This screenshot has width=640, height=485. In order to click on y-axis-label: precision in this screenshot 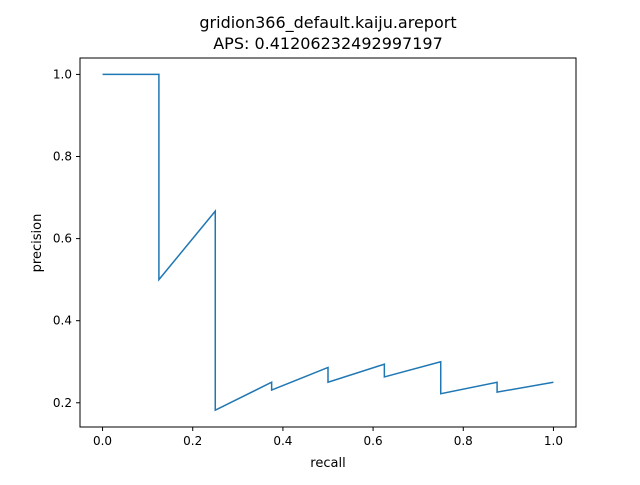, I will do `click(37, 243)`.